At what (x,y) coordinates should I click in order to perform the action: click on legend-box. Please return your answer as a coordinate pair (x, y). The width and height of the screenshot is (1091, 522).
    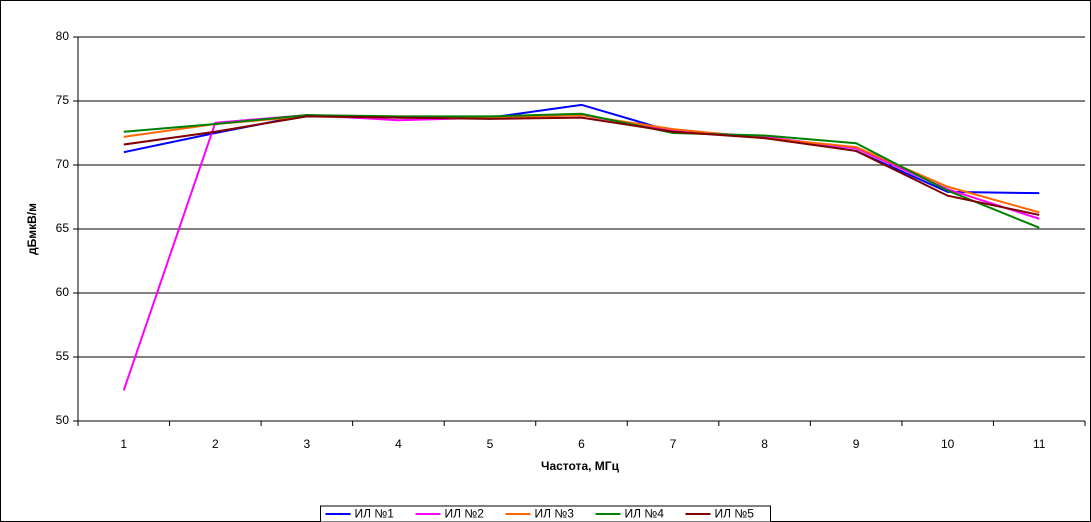
    Looking at the image, I should click on (545, 513).